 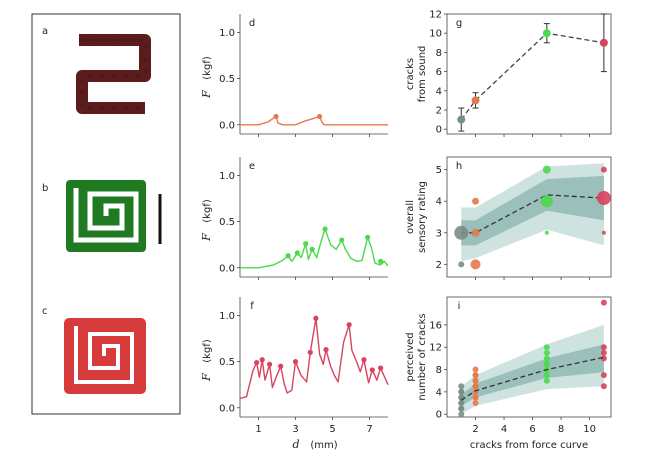 What do you see at coordinates (459, 23) in the screenshot?
I see `panel-label: g` at bounding box center [459, 23].